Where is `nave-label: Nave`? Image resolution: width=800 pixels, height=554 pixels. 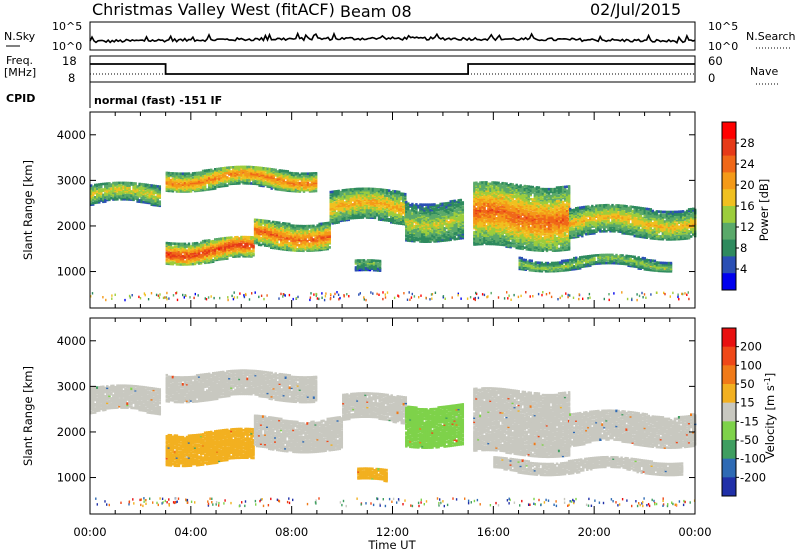 nave-label: Nave is located at coordinates (764, 71).